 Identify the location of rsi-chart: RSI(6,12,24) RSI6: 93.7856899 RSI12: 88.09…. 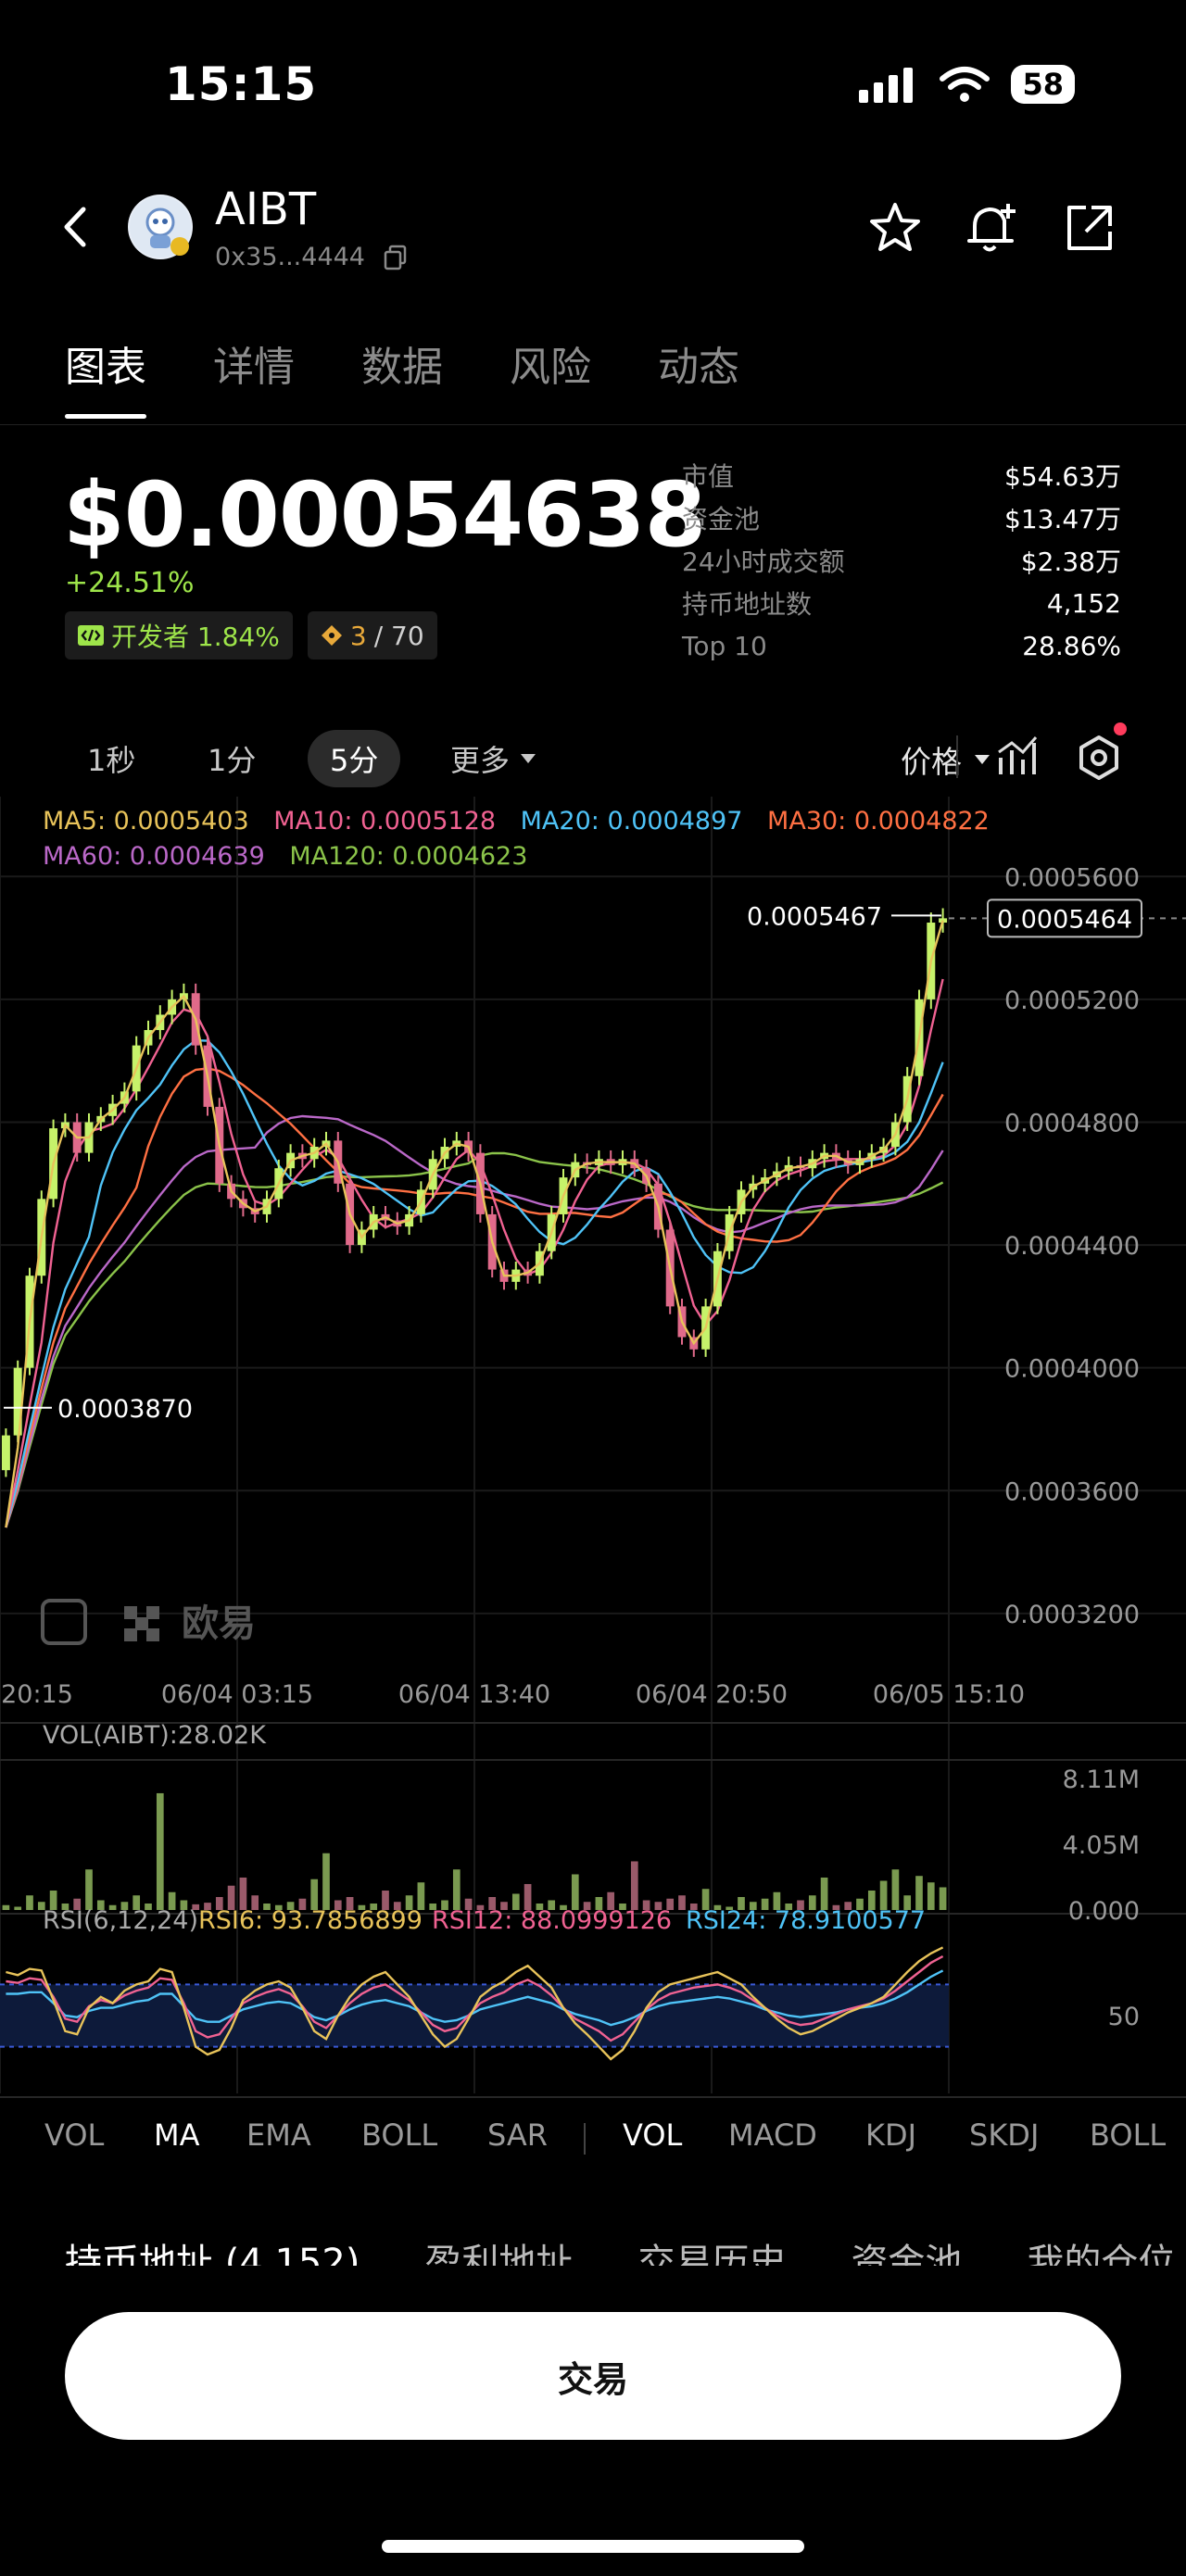
(570, 1983).